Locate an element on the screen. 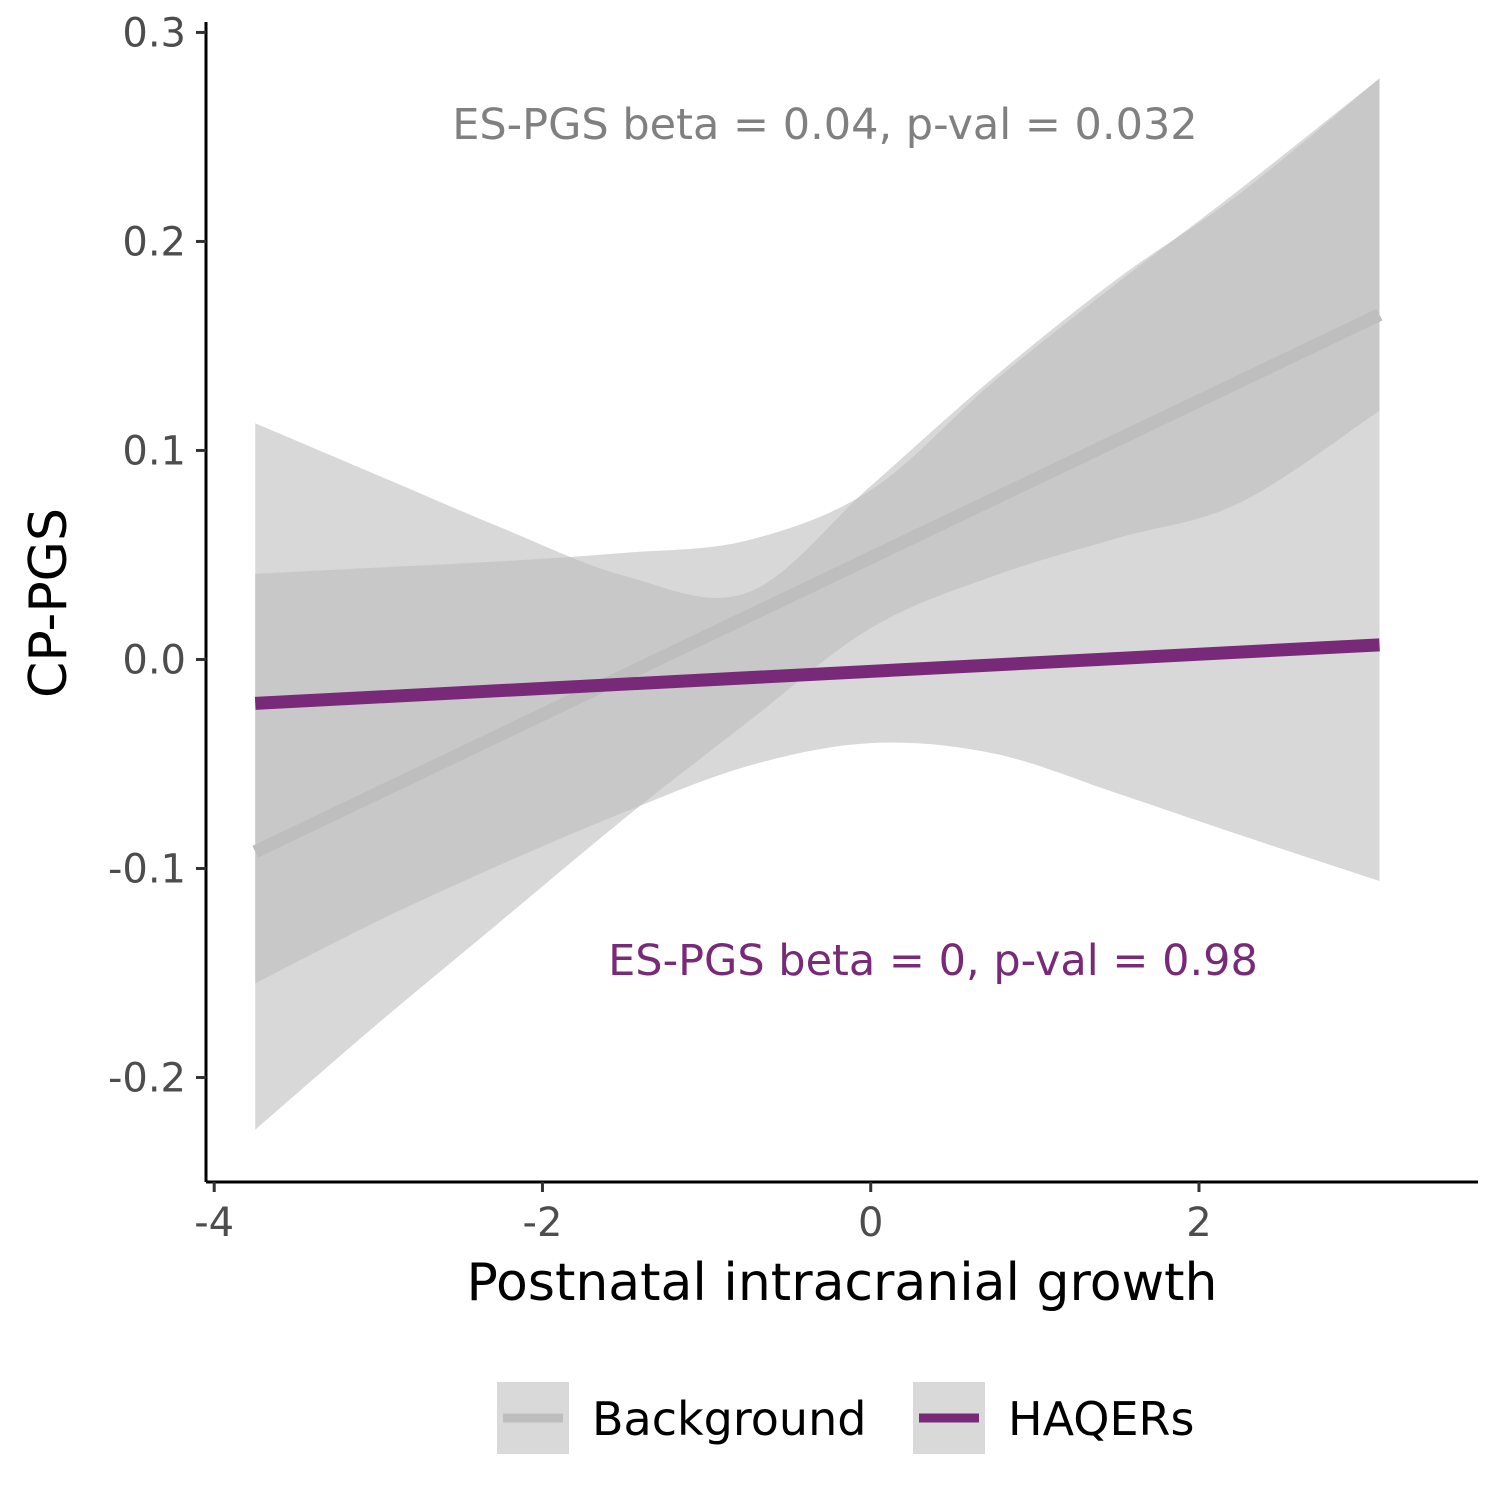  y-tick-label: -0.1 is located at coordinates (147, 869).